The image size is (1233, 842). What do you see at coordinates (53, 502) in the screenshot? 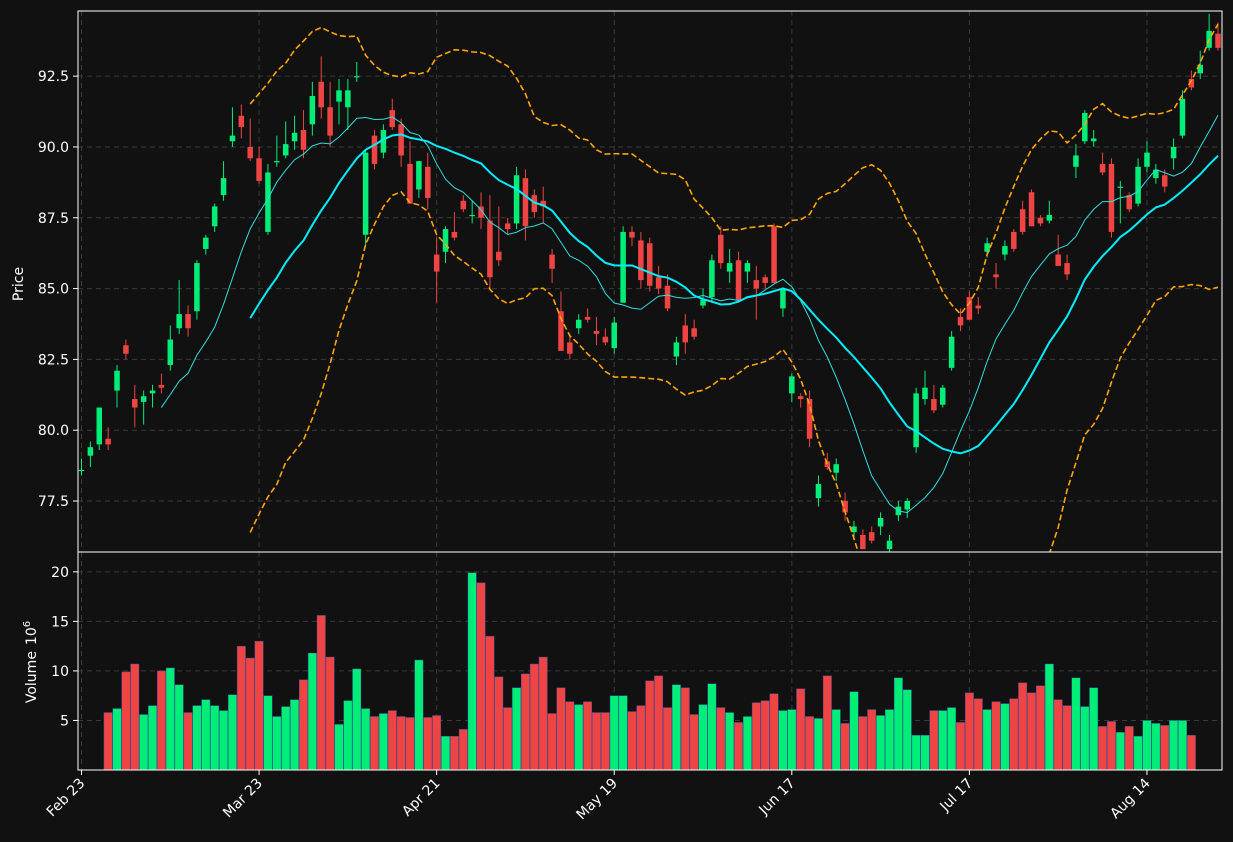
I see `price-tick-label: 77.5` at bounding box center [53, 502].